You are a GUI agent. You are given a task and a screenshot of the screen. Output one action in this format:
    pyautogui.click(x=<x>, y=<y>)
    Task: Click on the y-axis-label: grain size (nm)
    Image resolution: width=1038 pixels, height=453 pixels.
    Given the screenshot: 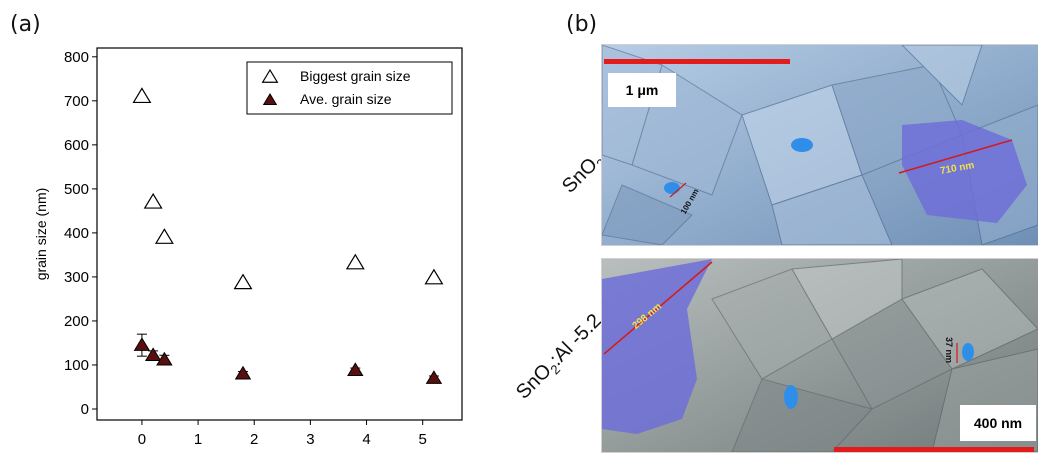 What is the action you would take?
    pyautogui.click(x=41, y=234)
    